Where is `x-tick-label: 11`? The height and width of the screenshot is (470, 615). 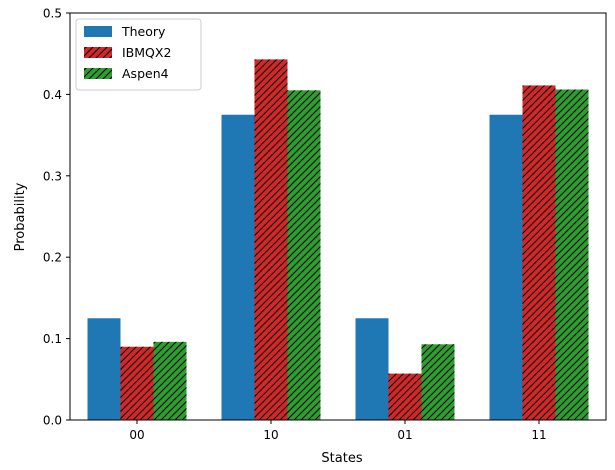 x-tick-label: 11 is located at coordinates (538, 435).